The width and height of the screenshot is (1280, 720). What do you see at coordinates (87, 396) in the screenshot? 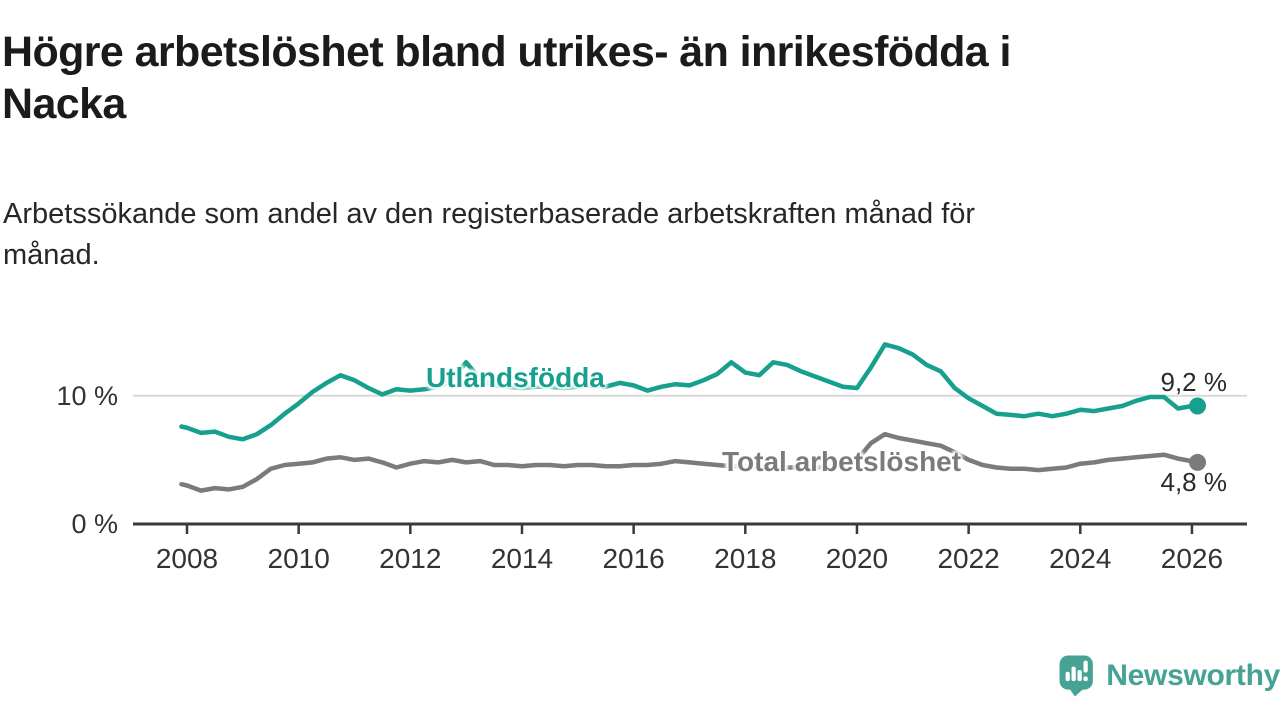
I see `y-axis-tick-label-10: 10 %` at bounding box center [87, 396].